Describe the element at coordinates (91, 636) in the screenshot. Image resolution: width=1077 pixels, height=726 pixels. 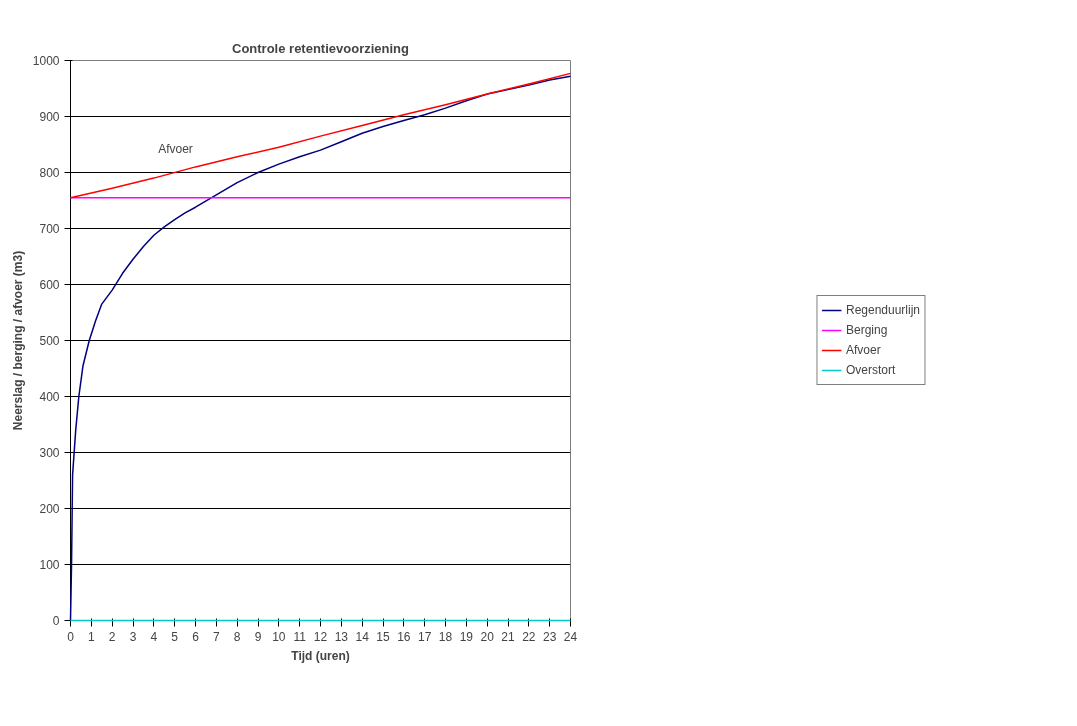
I see `x-tick-label: 1` at that location.